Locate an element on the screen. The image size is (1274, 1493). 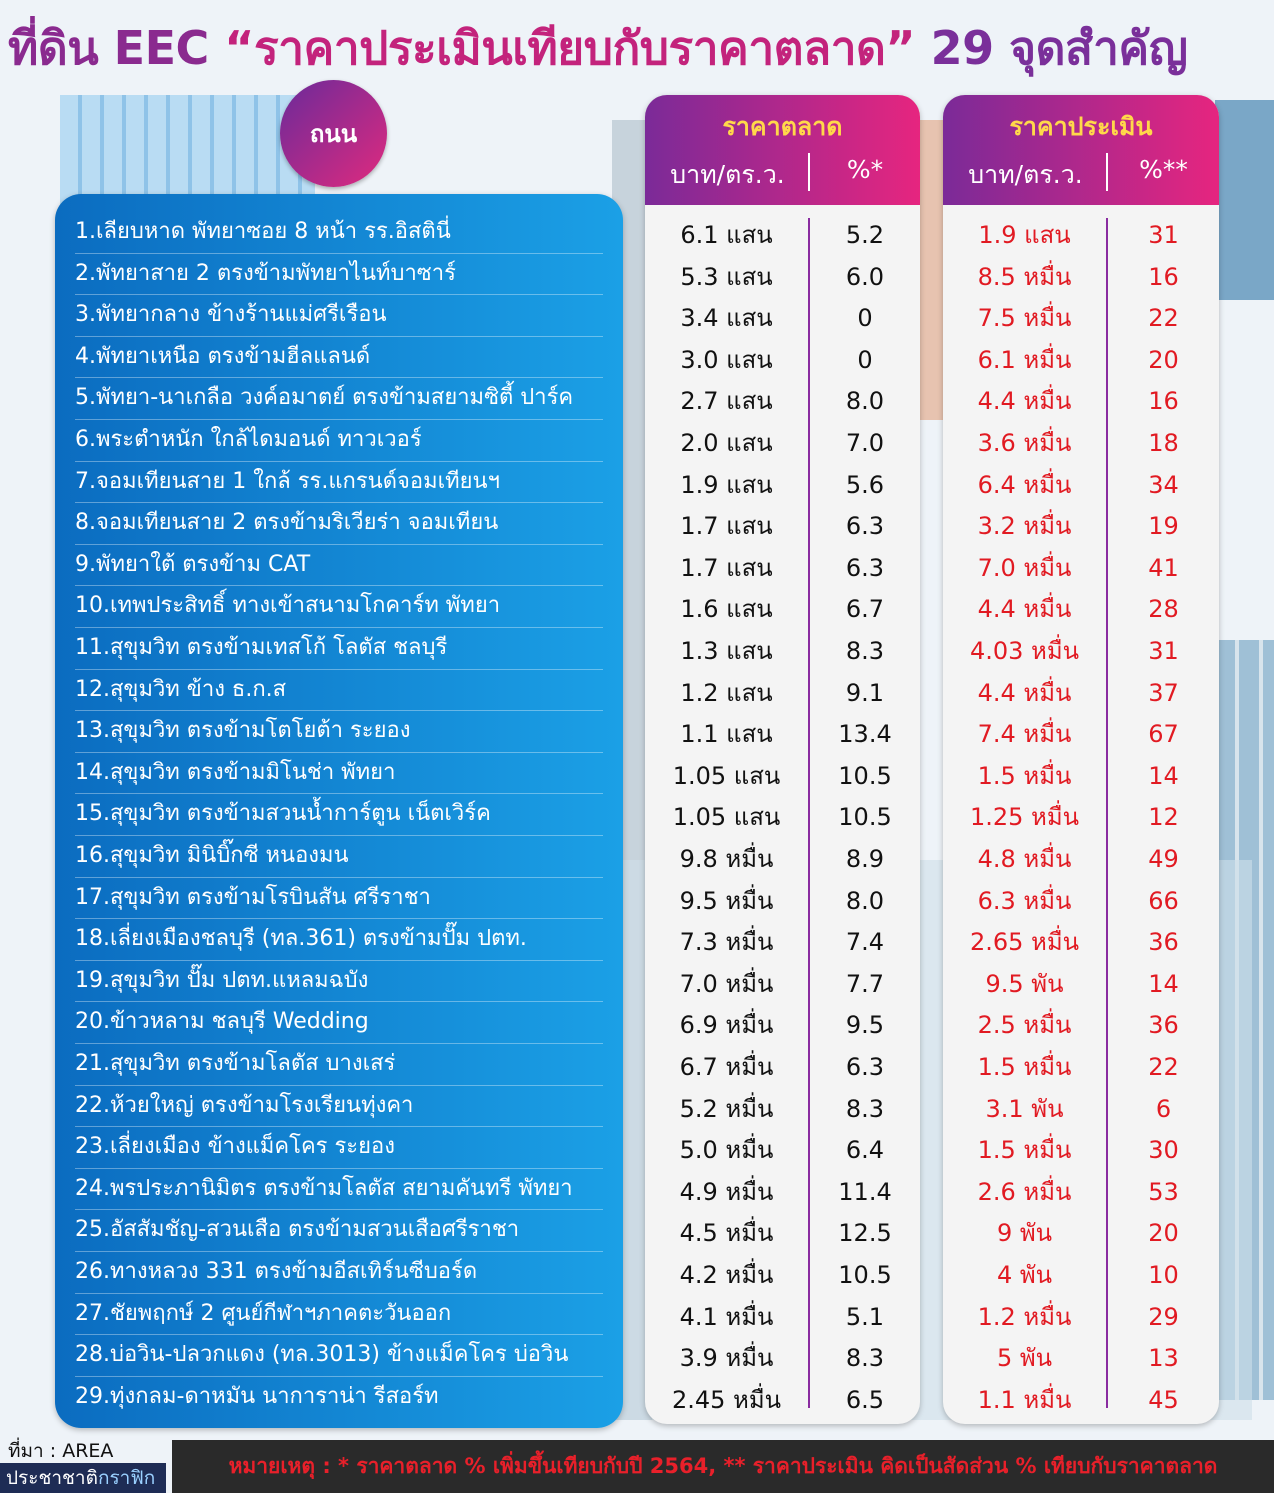
road-name: 10.เทพประสิทธิ์ ทางเข้าสนามโกคาร์ท พัทยา is located at coordinates (339, 606).